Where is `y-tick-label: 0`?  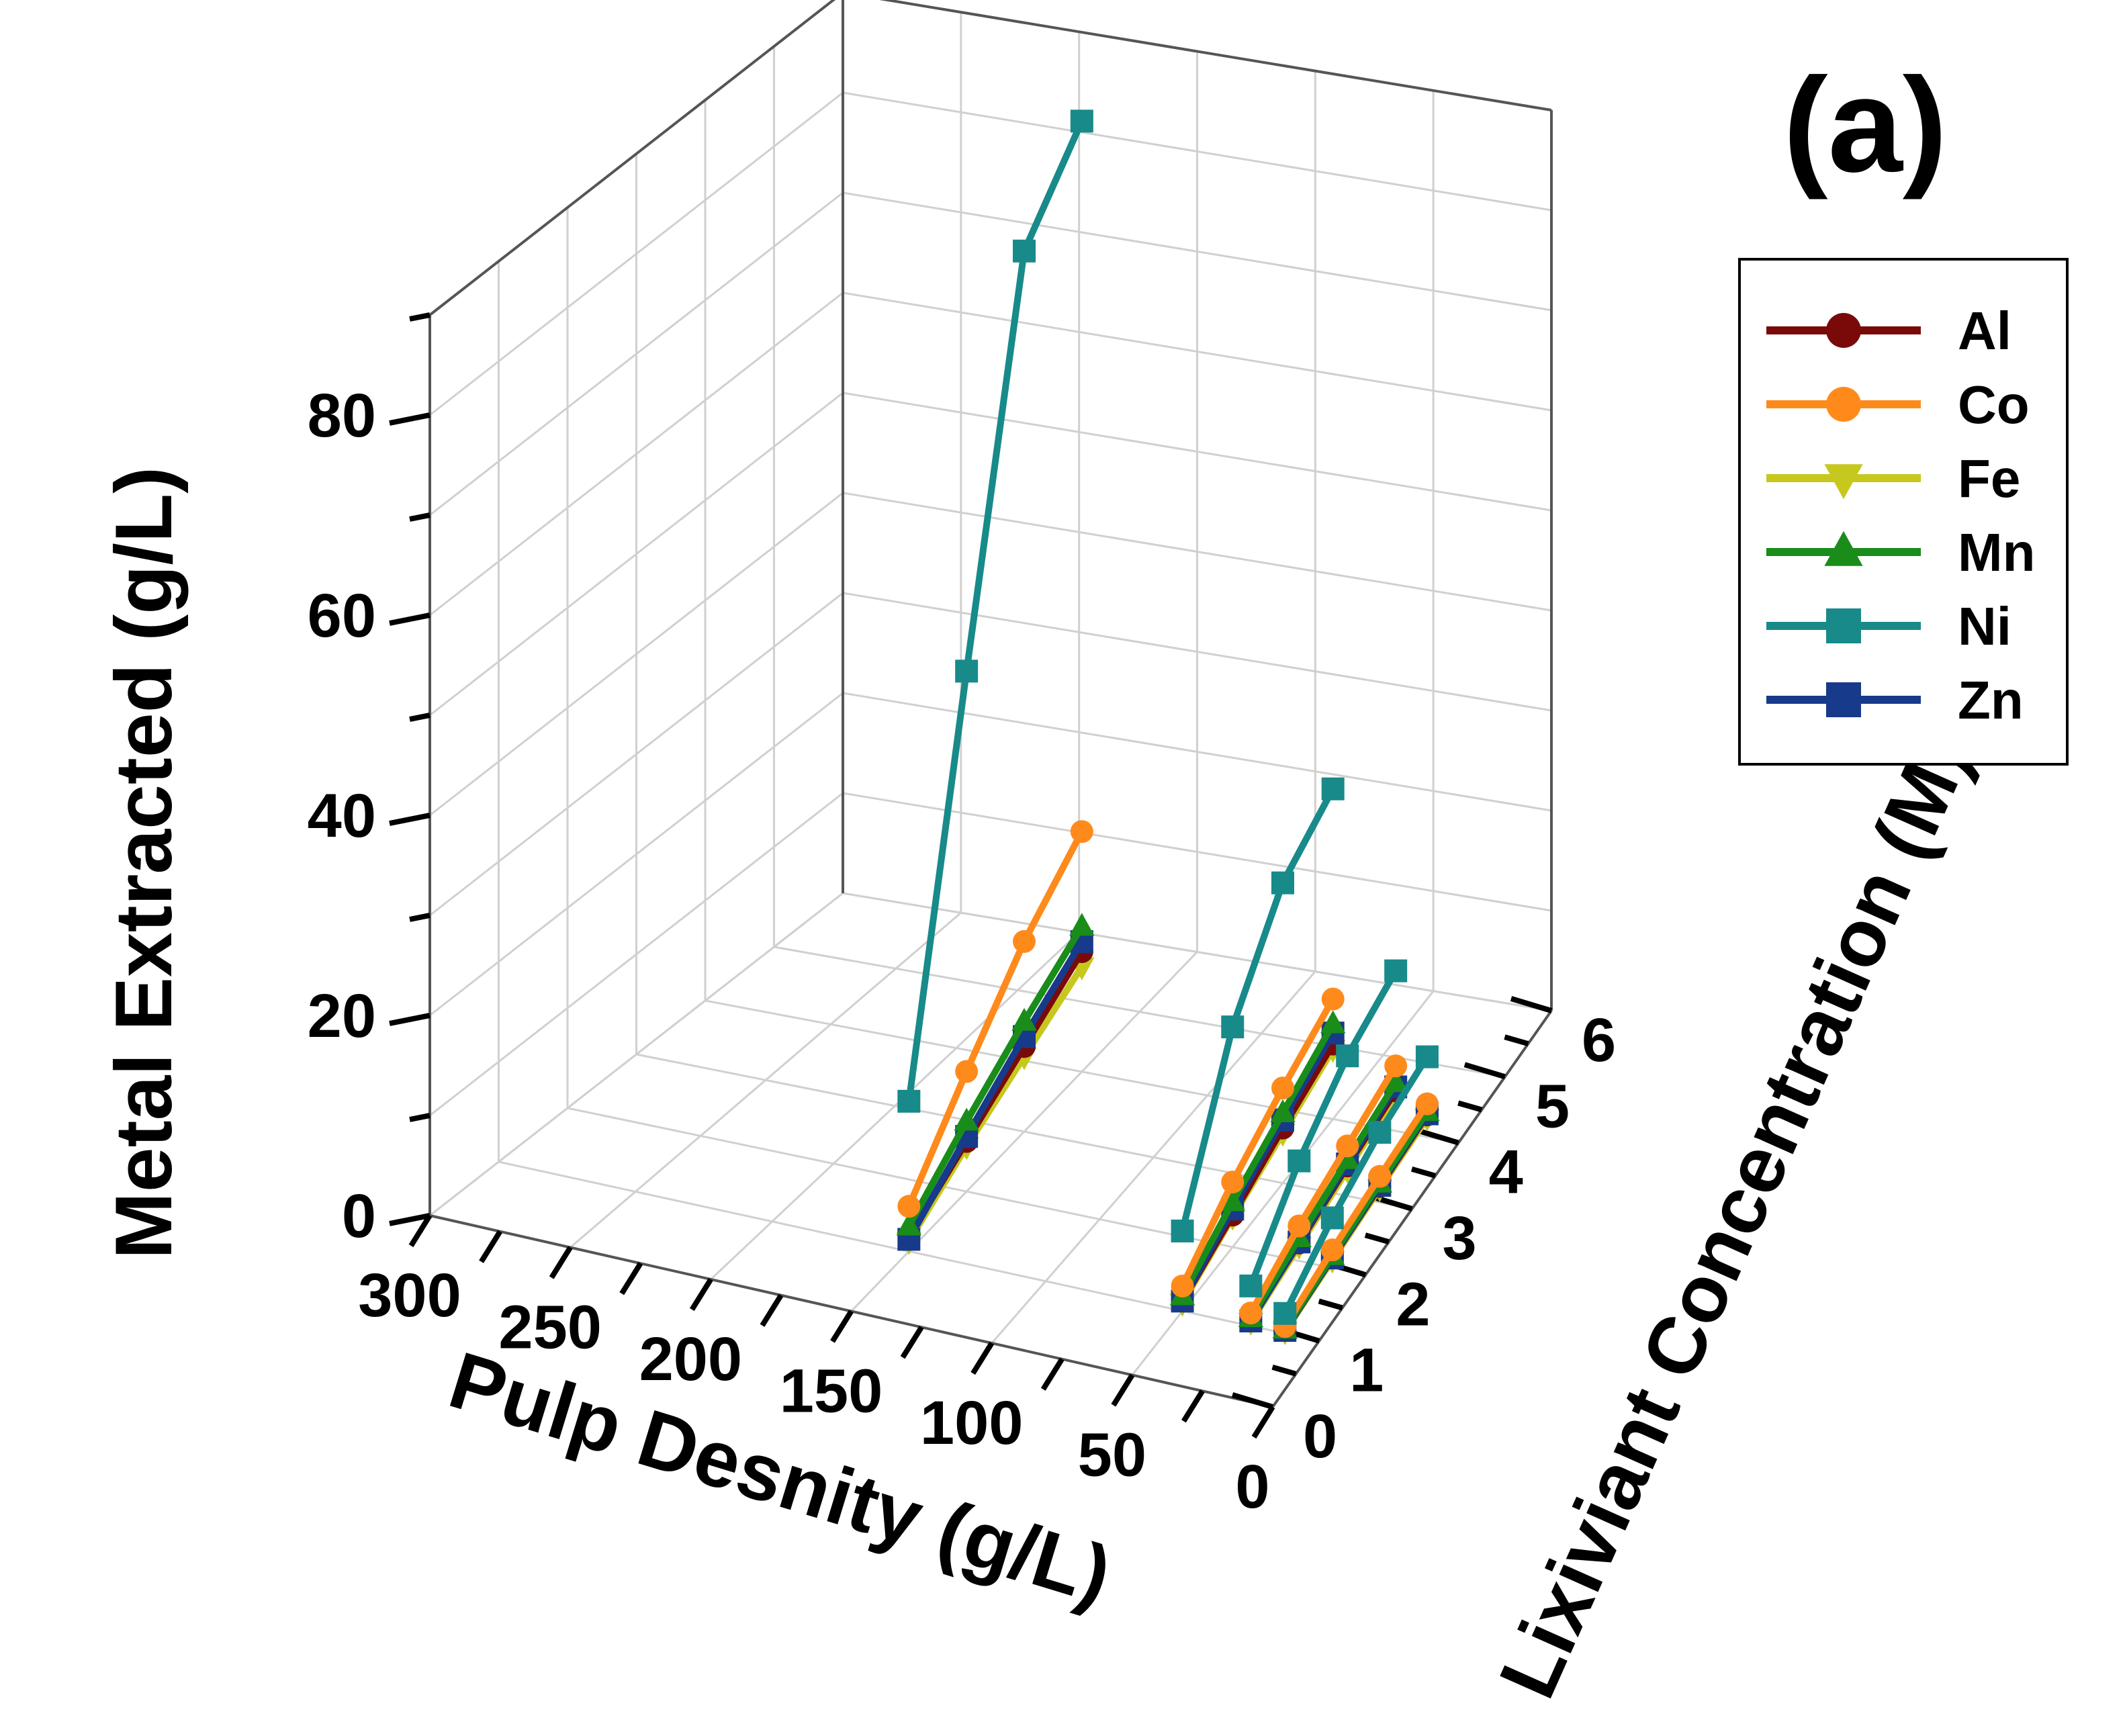 y-tick-label: 0 is located at coordinates (1320, 1436).